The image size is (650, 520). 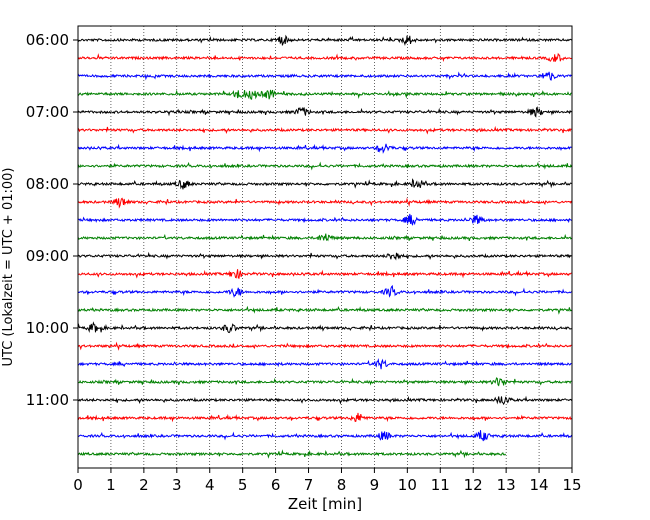 What do you see at coordinates (47, 40) in the screenshot?
I see `y-tick-label: 06:00` at bounding box center [47, 40].